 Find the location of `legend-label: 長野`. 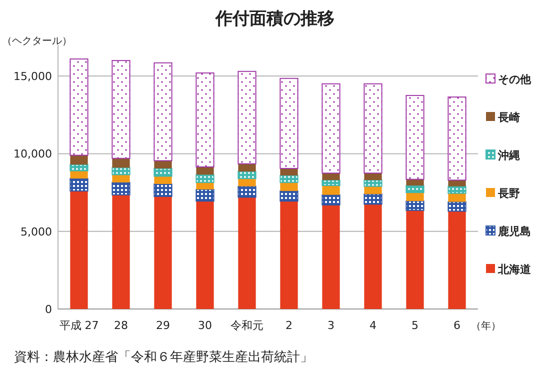

legend-label: 長野 is located at coordinates (508, 193).